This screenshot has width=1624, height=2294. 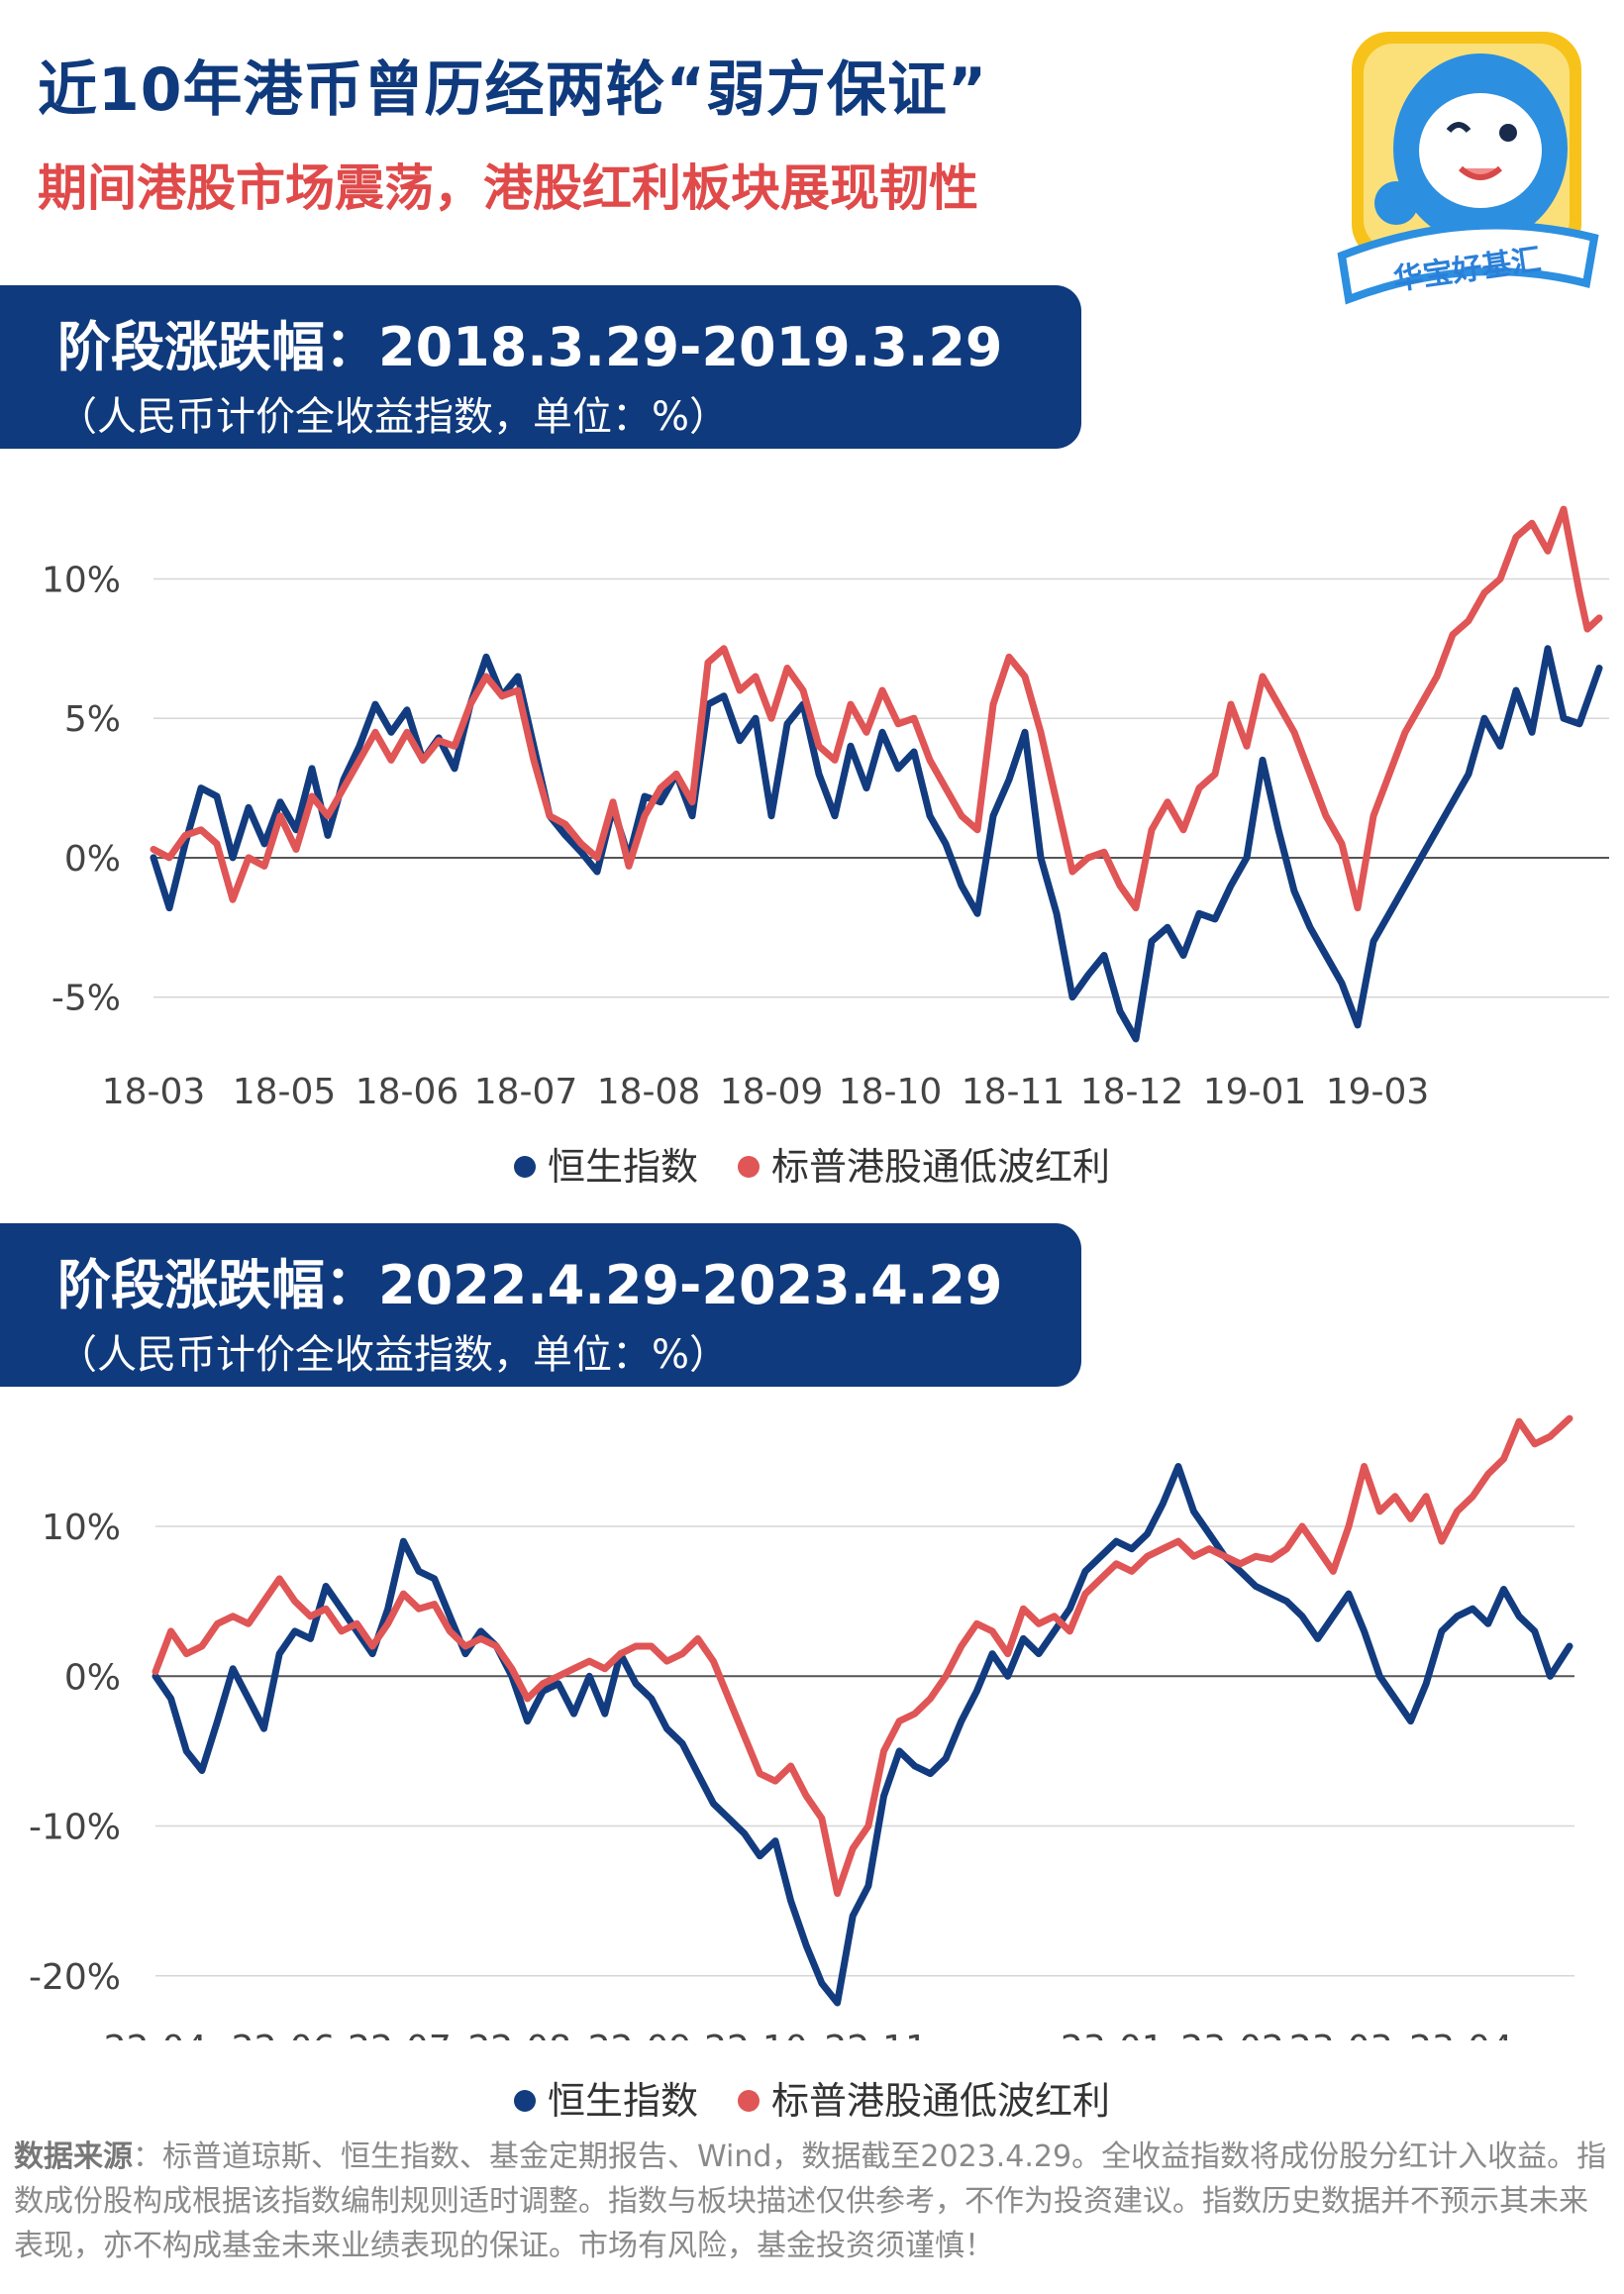 I want to click on legend-2: 恒生指数 标普港股通低波红利, so click(x=812, y=2097).